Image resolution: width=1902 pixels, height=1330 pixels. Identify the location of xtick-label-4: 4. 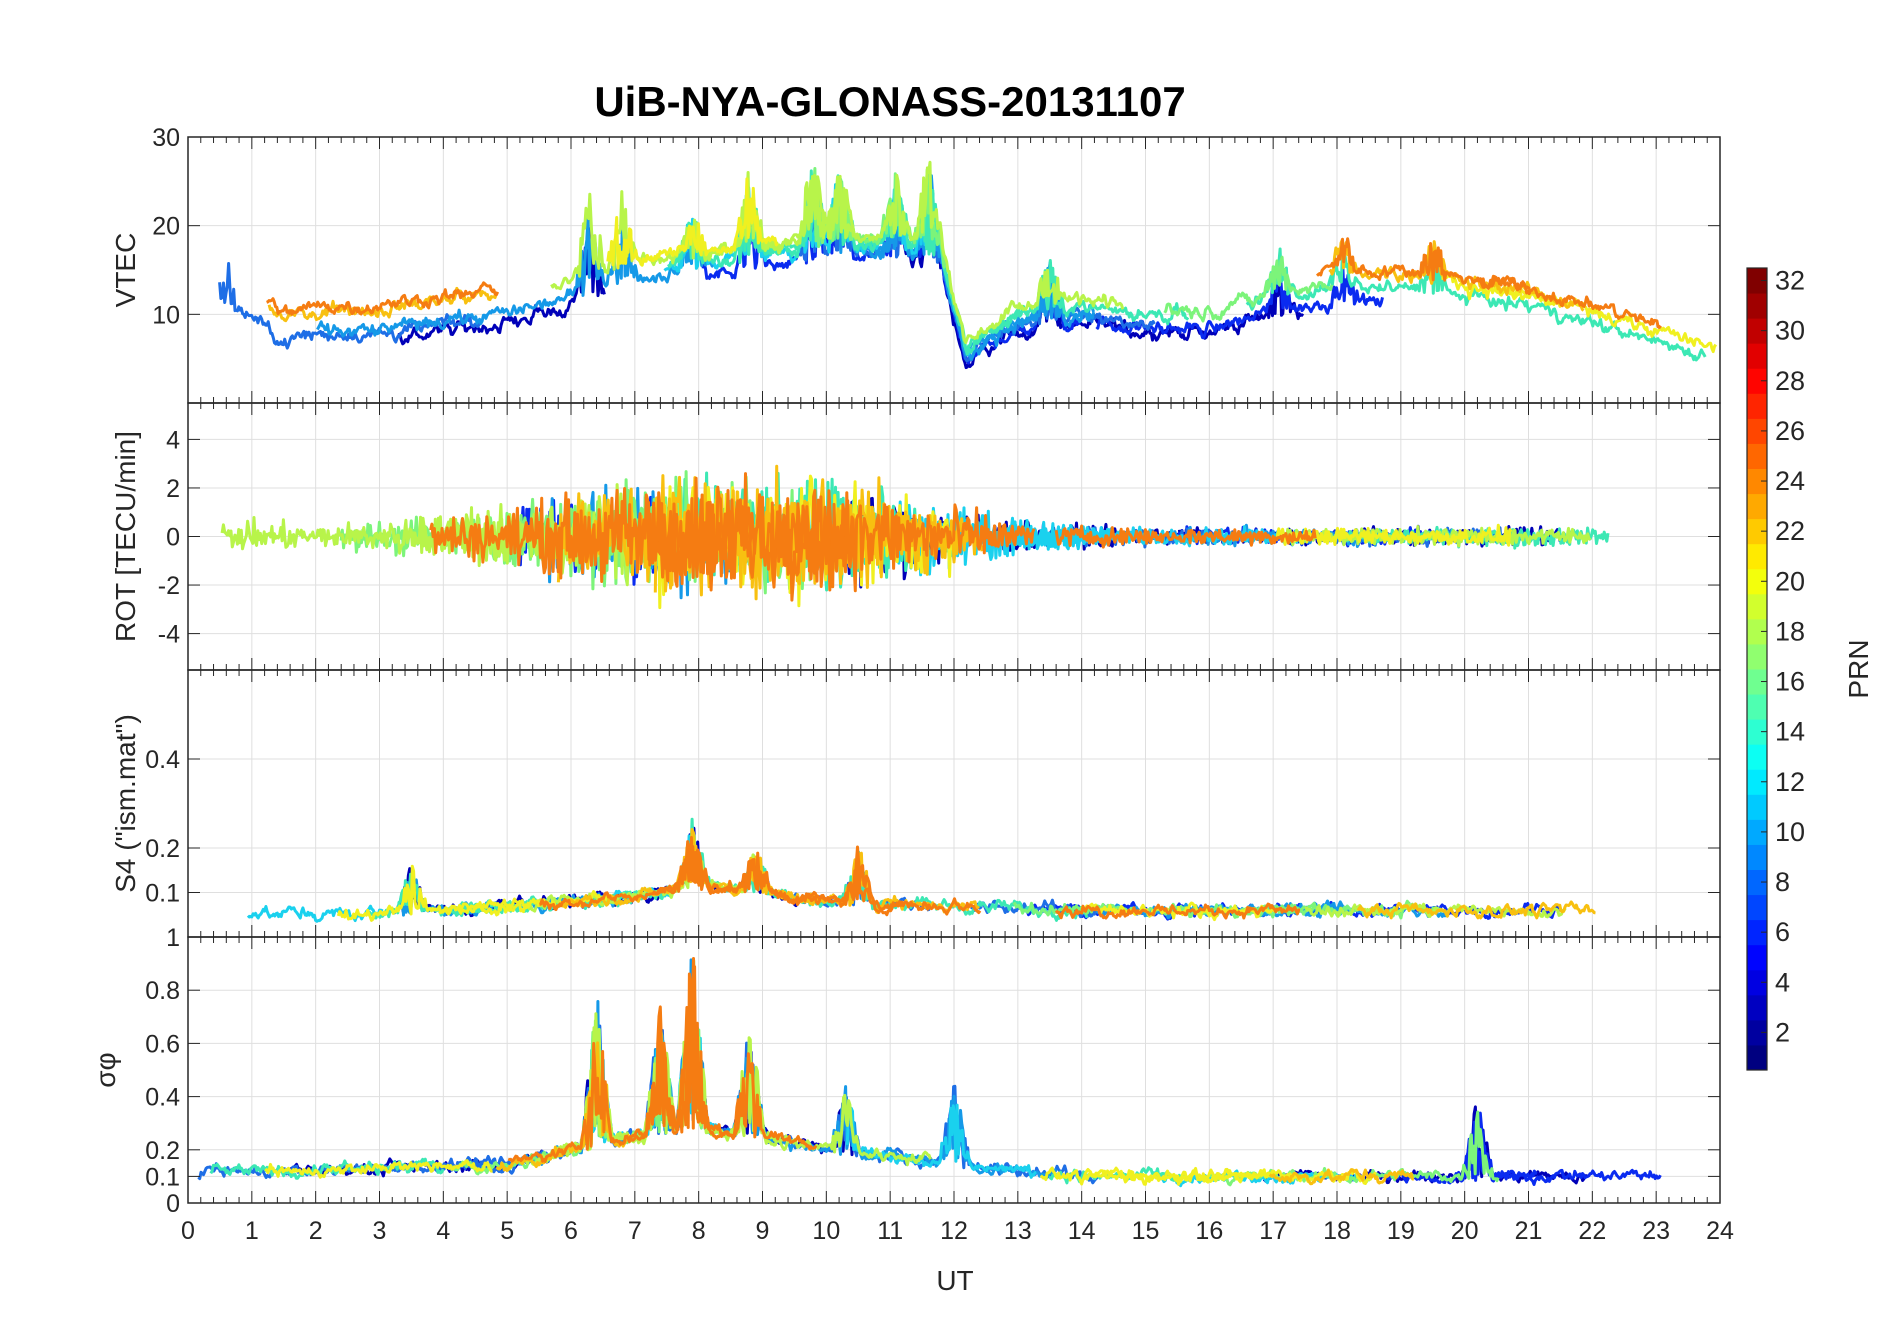
(443, 1231).